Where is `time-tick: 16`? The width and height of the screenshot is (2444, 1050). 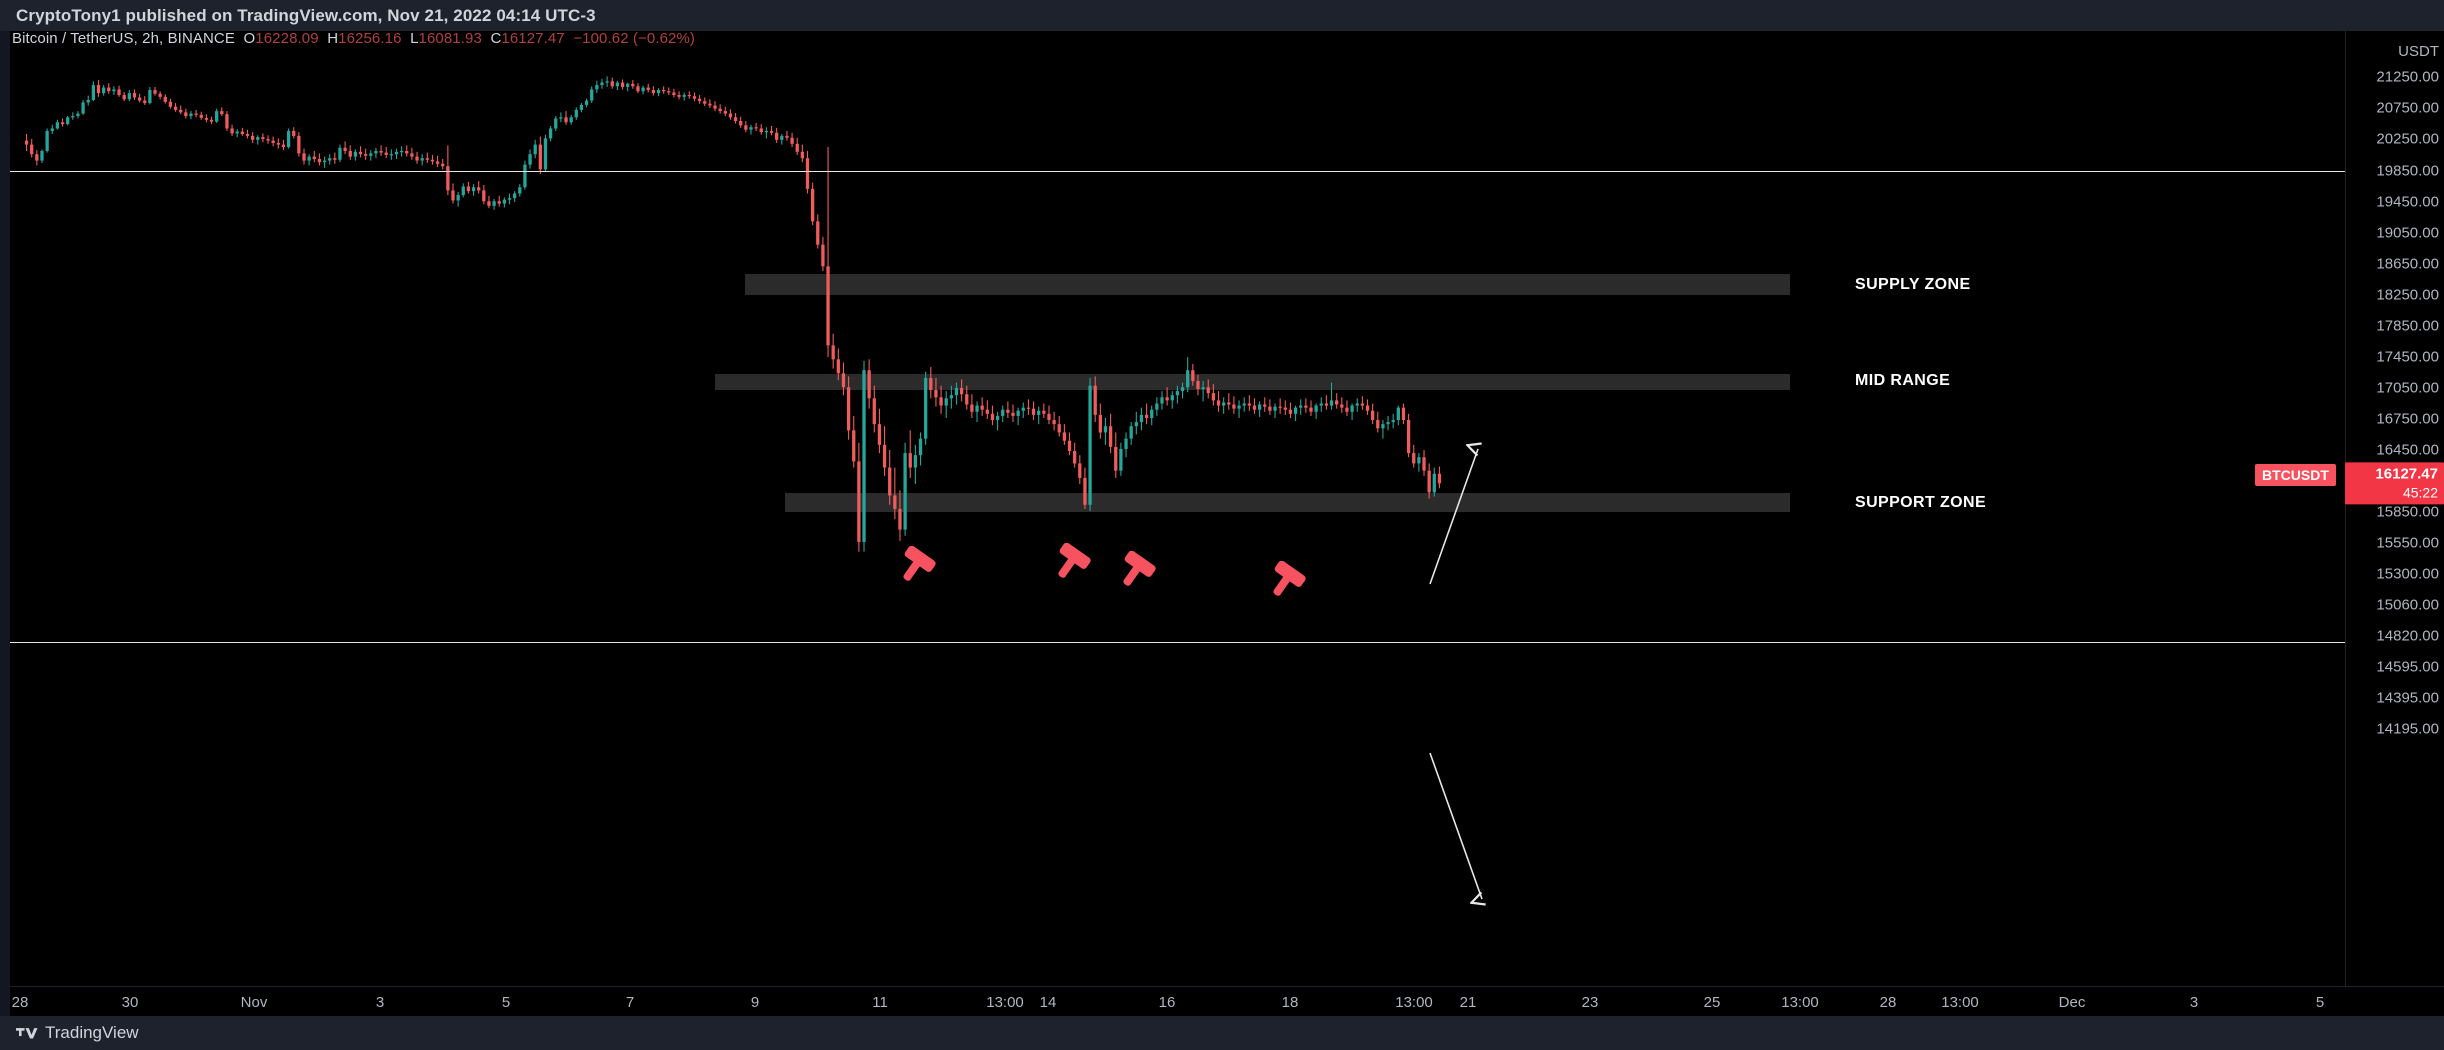
time-tick: 16 is located at coordinates (1167, 1002).